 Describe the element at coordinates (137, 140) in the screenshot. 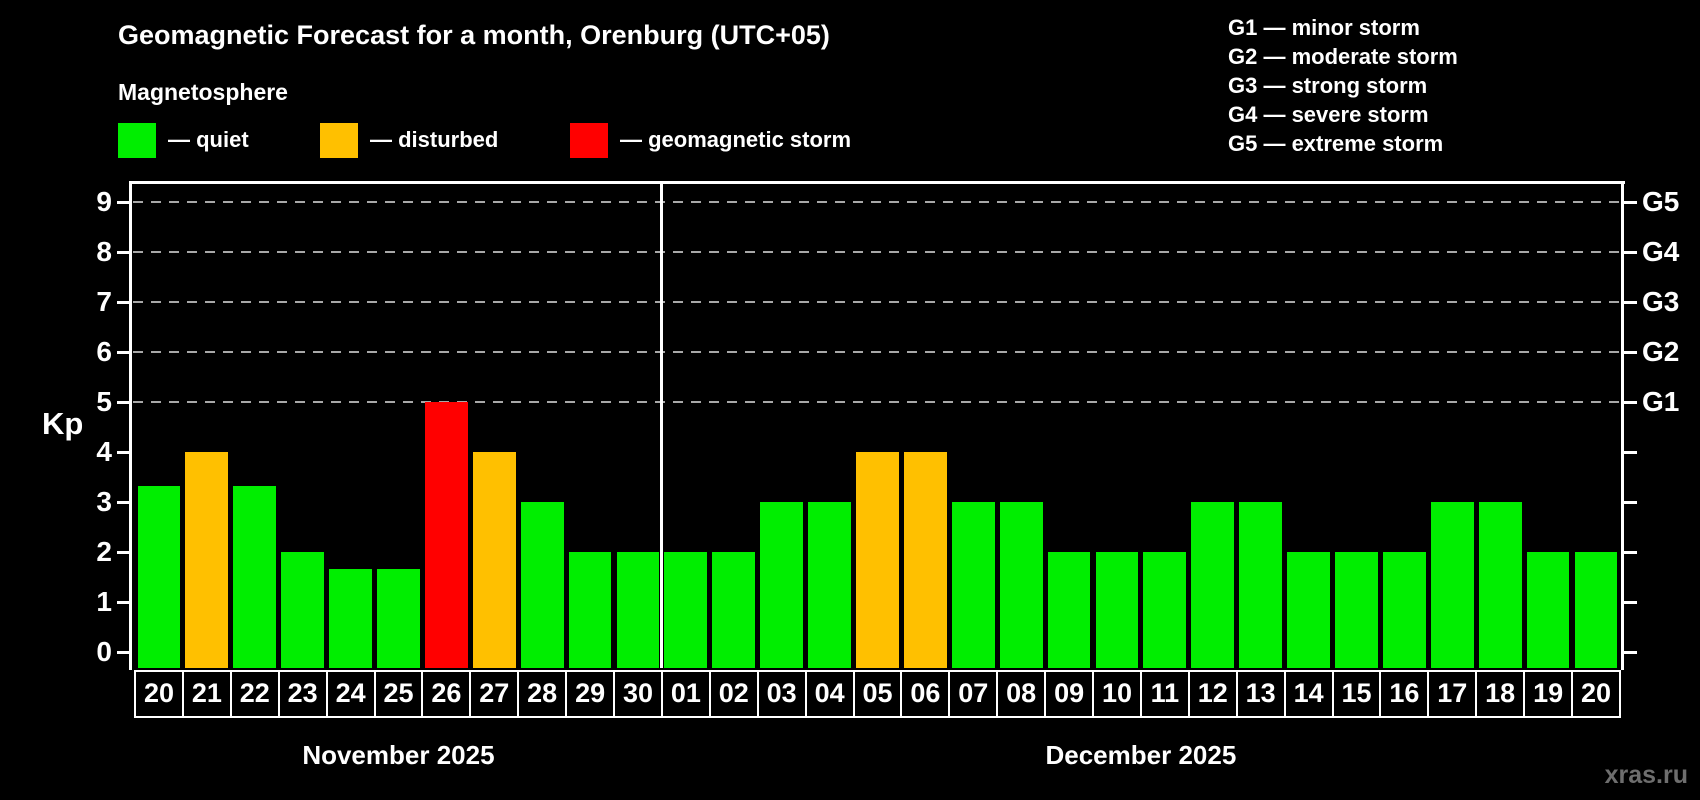

I see `quiet-color-swatch` at that location.